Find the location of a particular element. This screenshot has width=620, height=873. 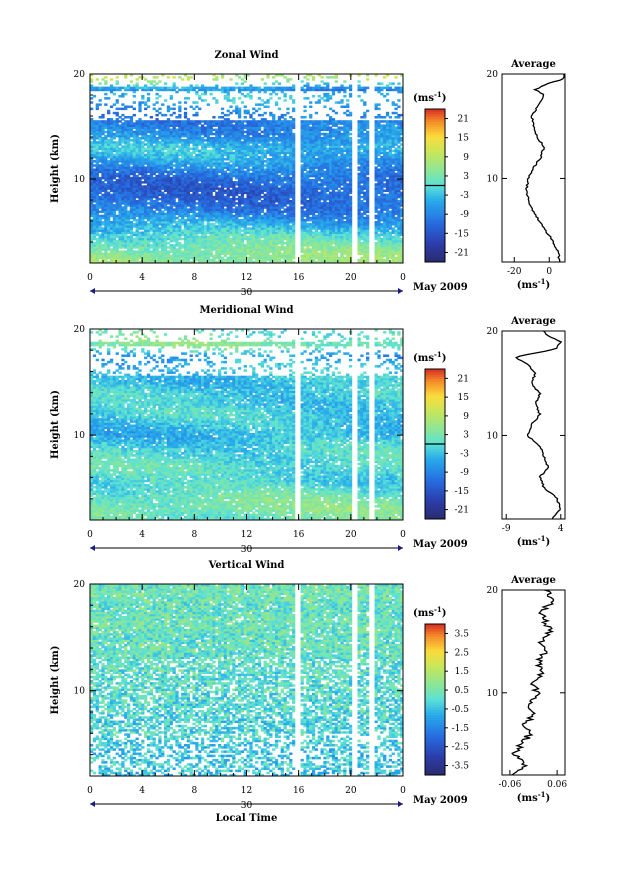

panel-title: Zonal Wind is located at coordinates (246, 55).